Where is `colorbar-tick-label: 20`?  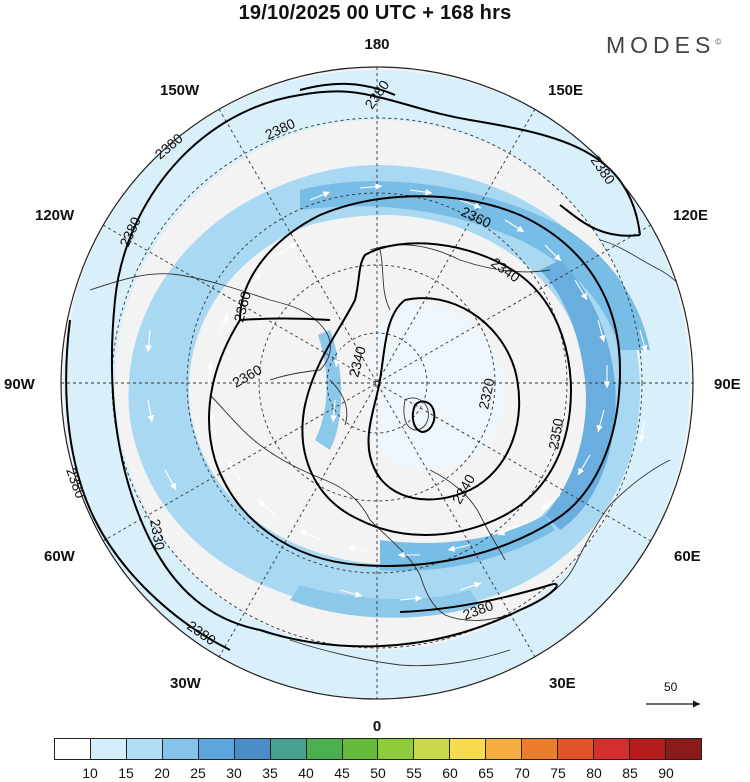 colorbar-tick-label: 20 is located at coordinates (162, 773).